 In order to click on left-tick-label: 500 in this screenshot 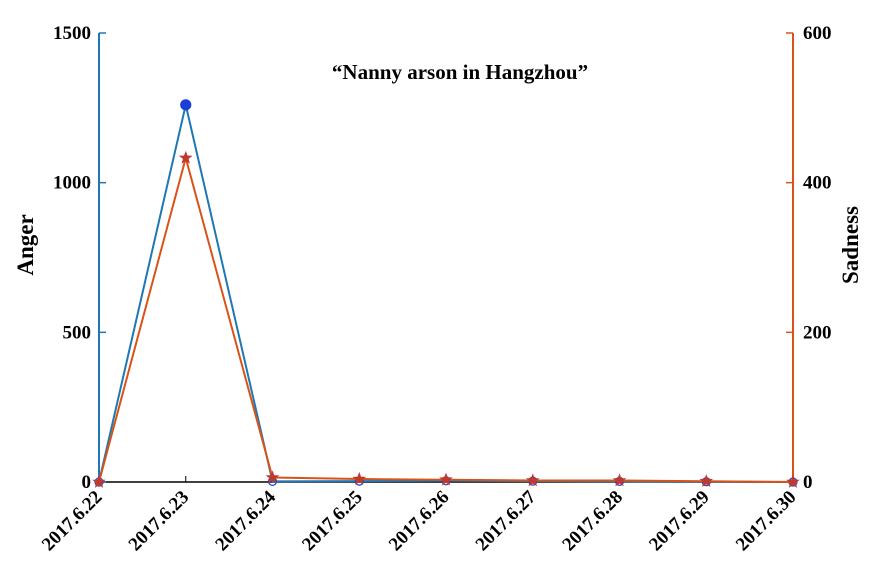, I will do `click(77, 332)`.